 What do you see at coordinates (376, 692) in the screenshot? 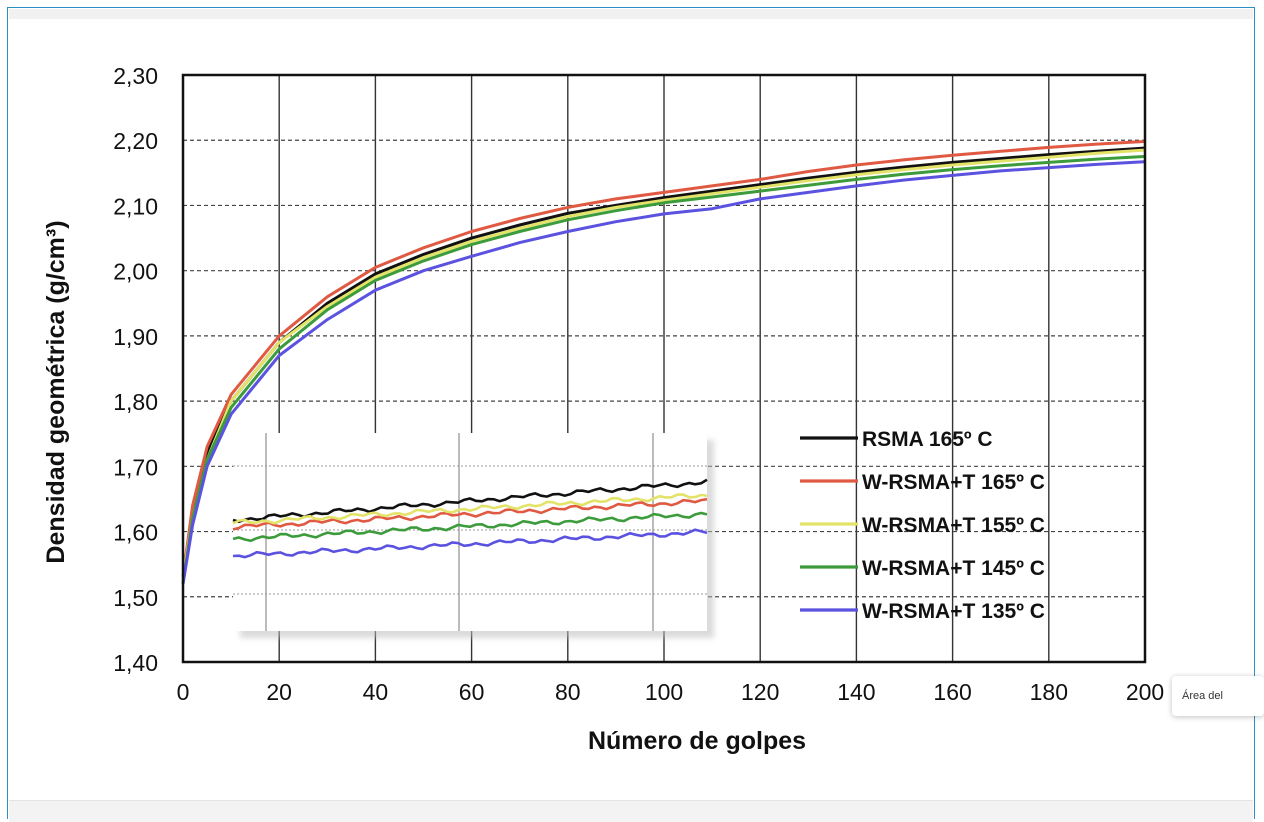
I see `x-tick-label: 40` at bounding box center [376, 692].